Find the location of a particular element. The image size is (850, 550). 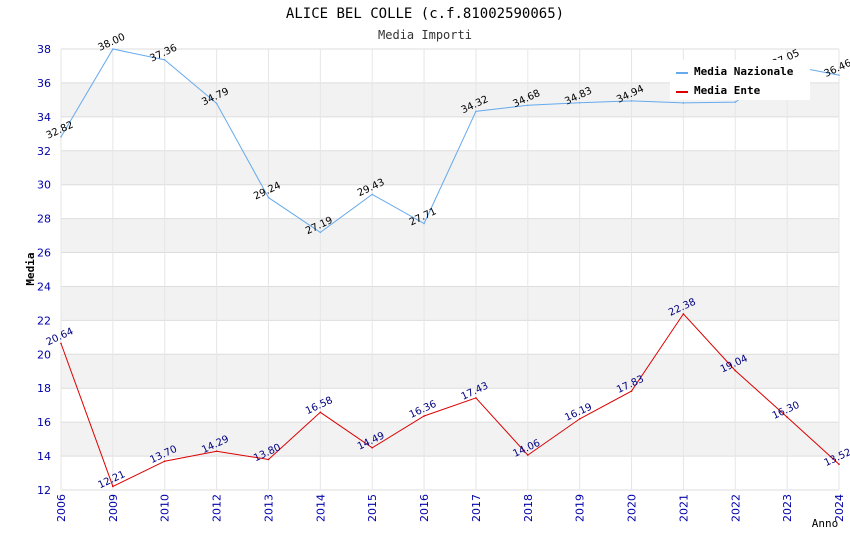

y-tick-label: 12 is located at coordinates (44, 490).